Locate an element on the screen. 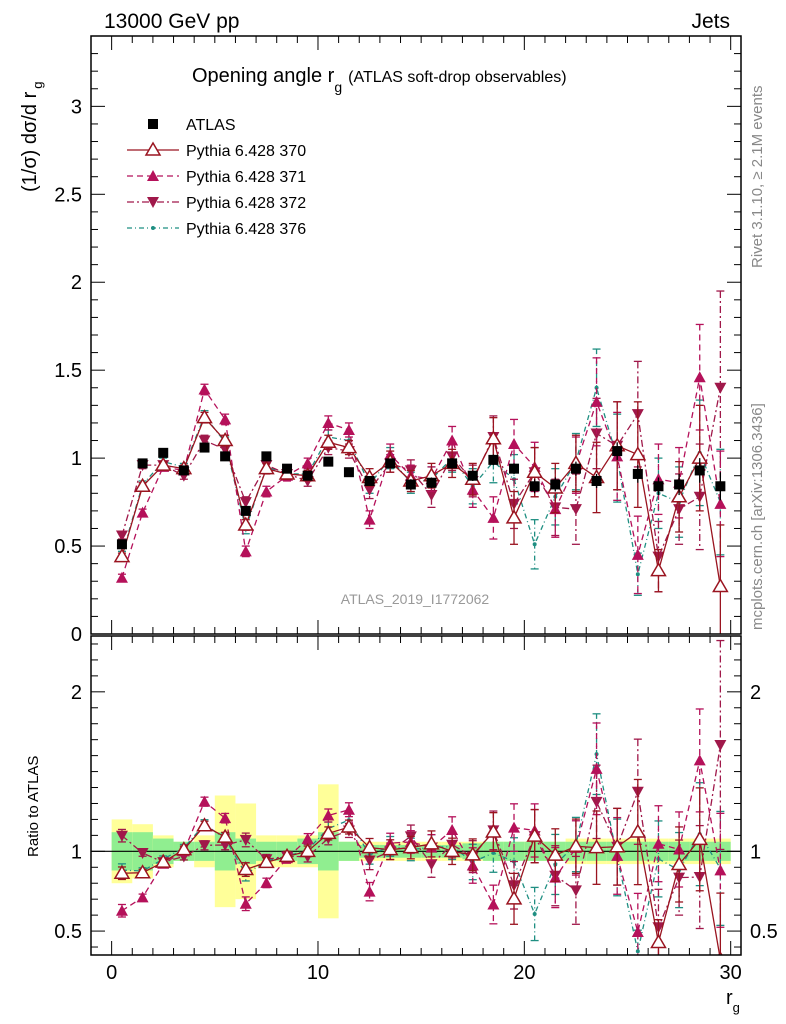 The width and height of the screenshot is (786, 1024). y-axis-label-ratio: Ratio to ATLAS is located at coordinates (33, 806).